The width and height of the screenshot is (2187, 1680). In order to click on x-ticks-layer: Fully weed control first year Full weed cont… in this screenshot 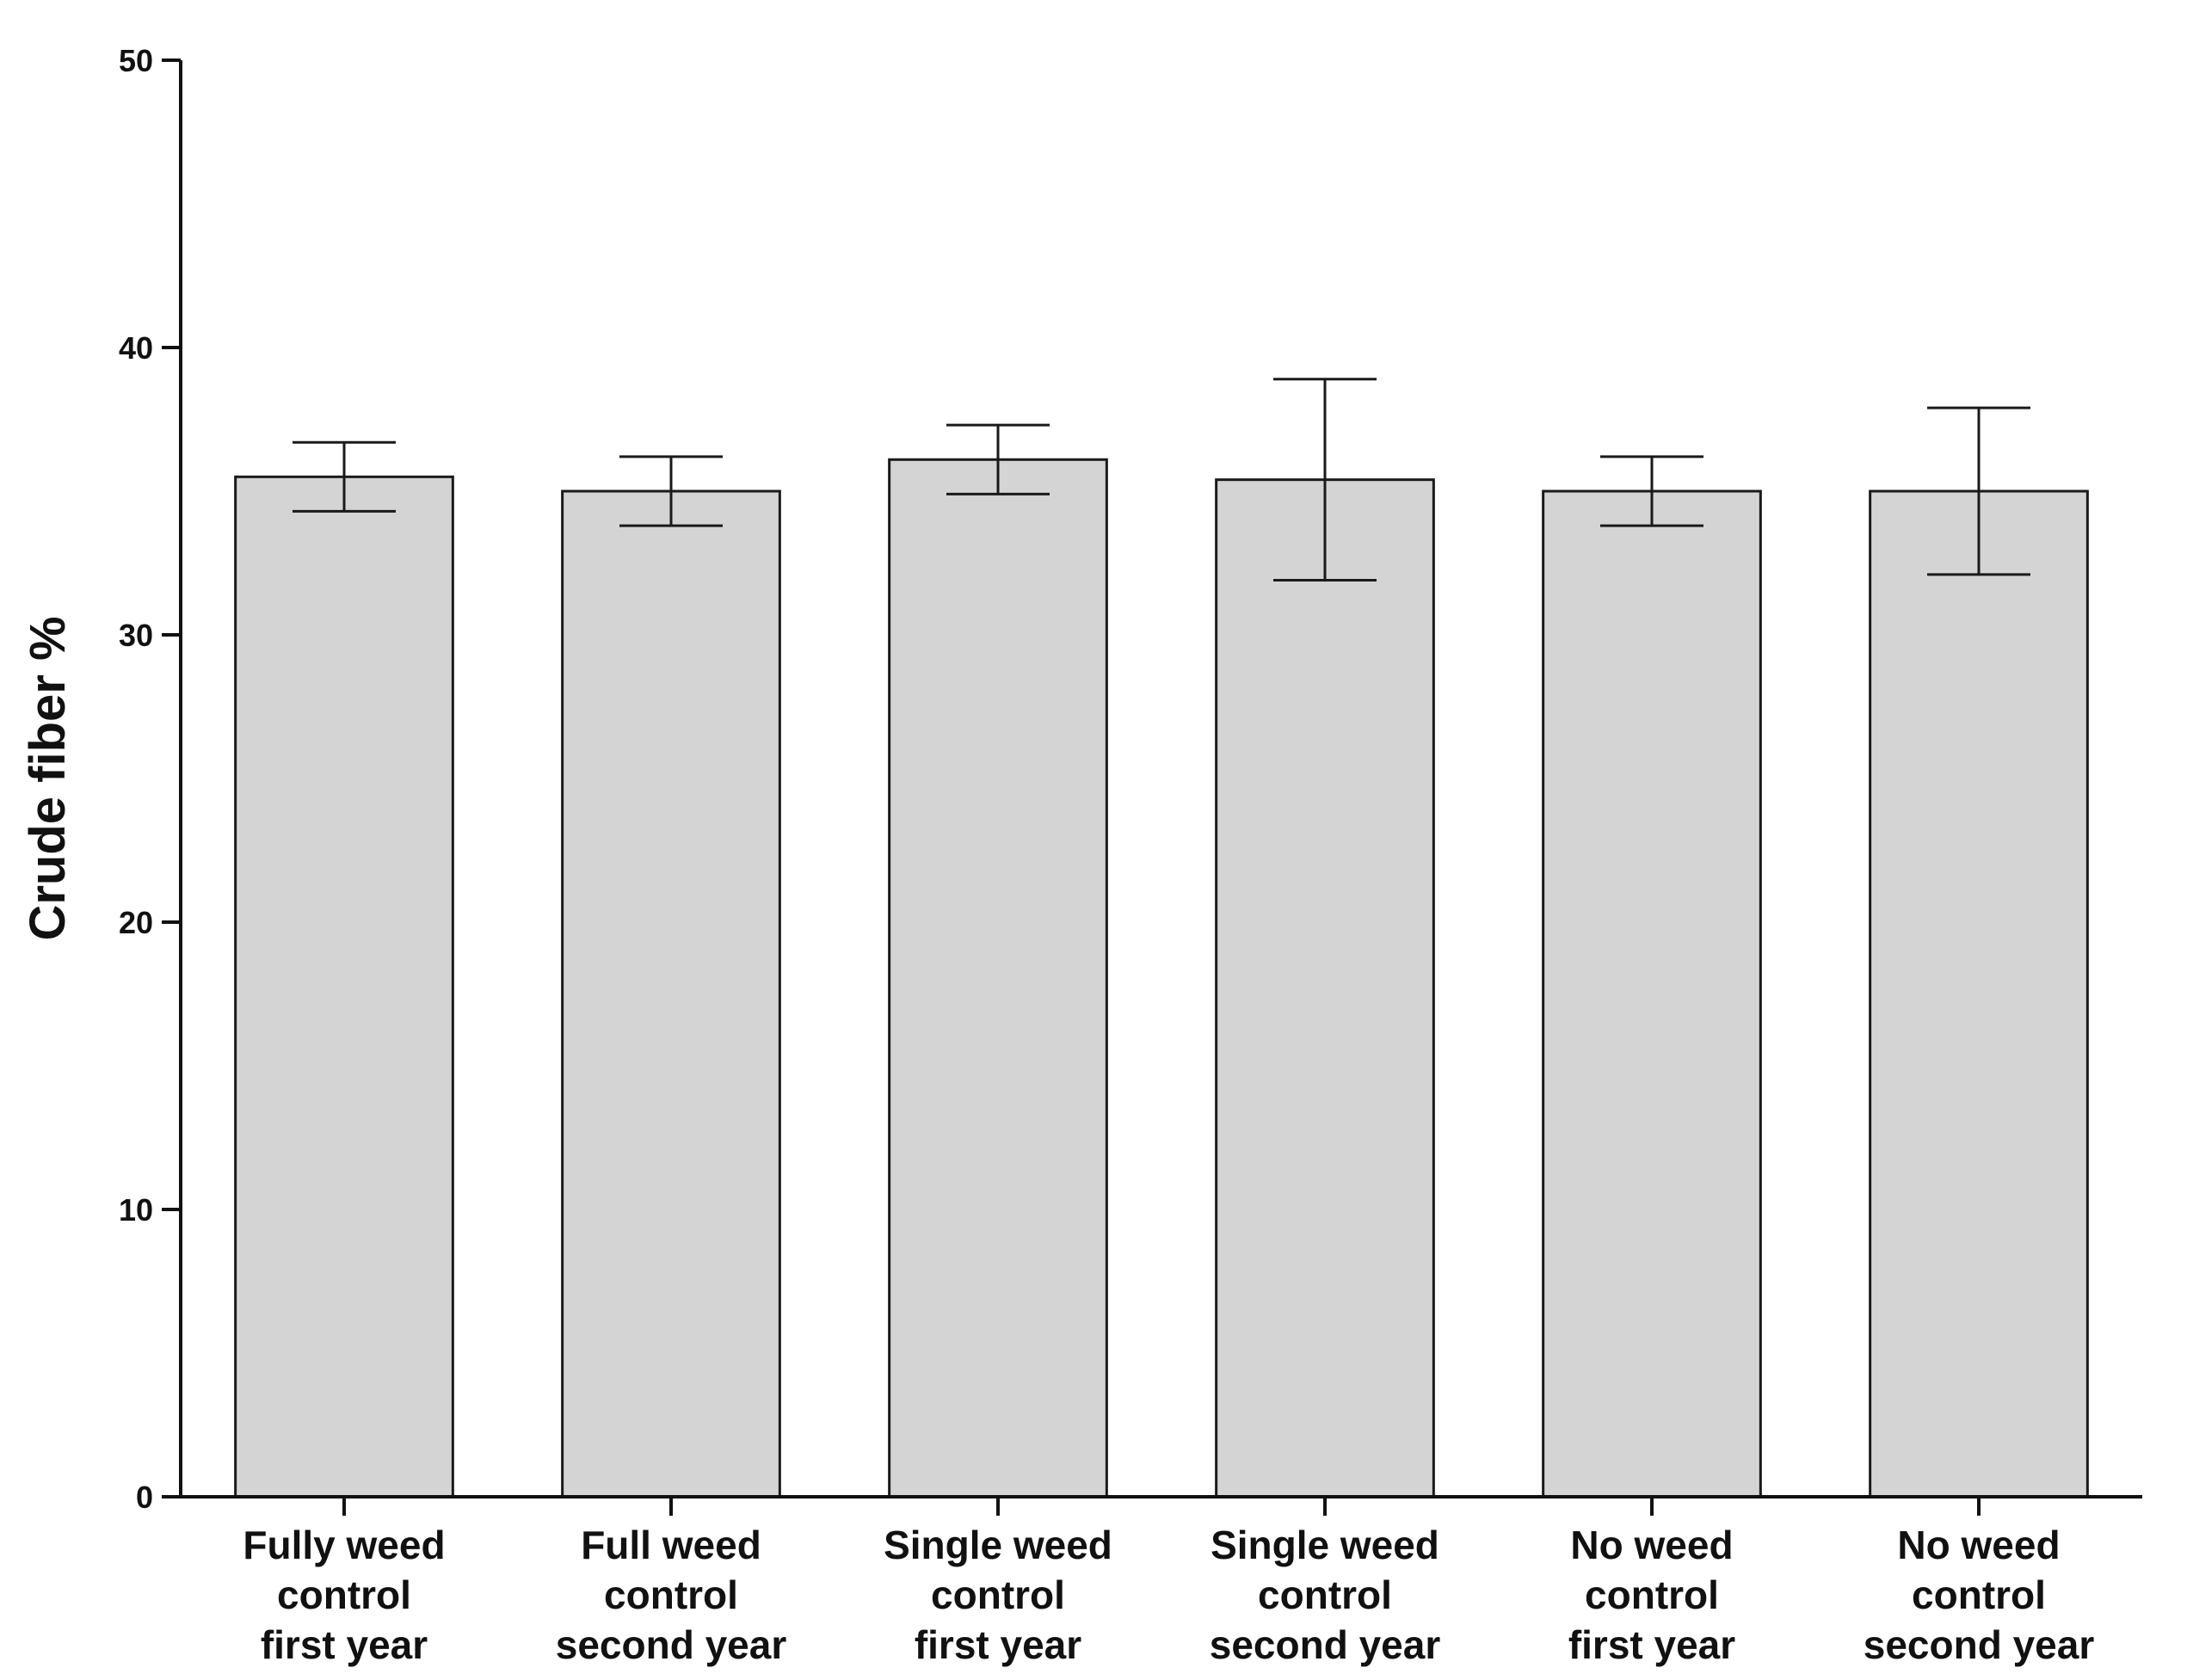, I will do `click(1168, 1582)`.